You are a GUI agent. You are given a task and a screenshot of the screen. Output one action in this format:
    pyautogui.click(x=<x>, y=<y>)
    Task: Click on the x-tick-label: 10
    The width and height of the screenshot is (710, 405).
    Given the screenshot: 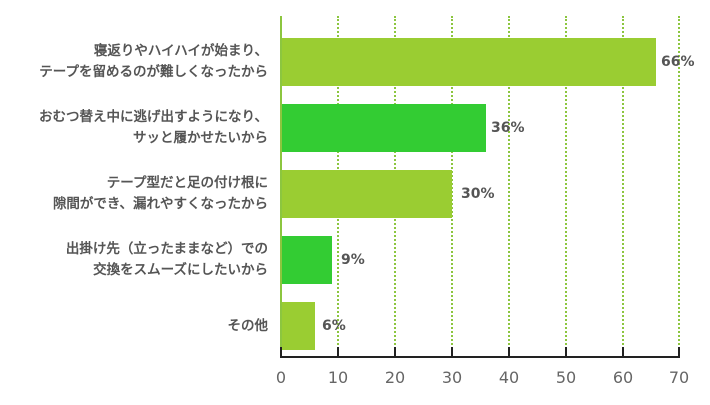 What is the action you would take?
    pyautogui.click(x=338, y=377)
    